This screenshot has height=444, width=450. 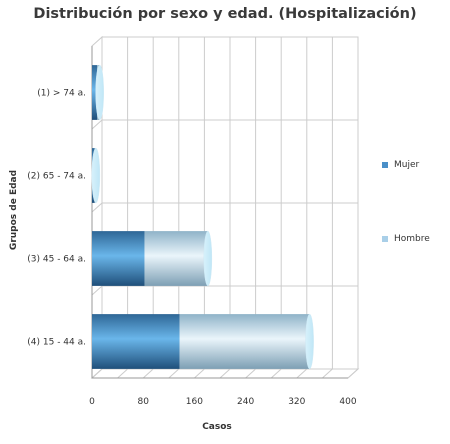 I want to click on legend-swatch-mujer, so click(x=385, y=165).